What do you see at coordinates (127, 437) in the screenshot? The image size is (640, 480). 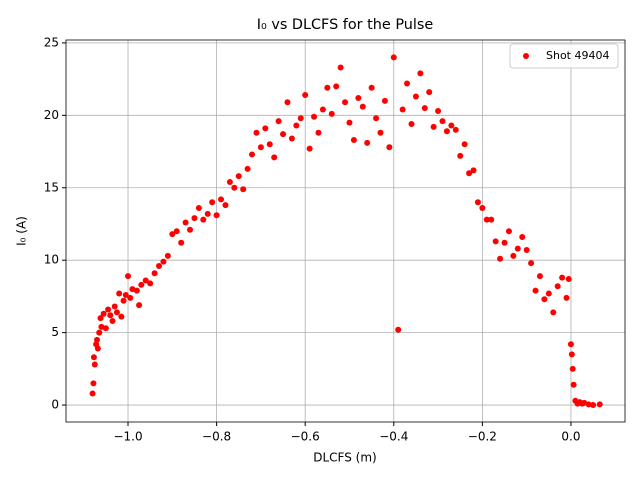 I see `x-tick-label: −1.0` at bounding box center [127, 437].